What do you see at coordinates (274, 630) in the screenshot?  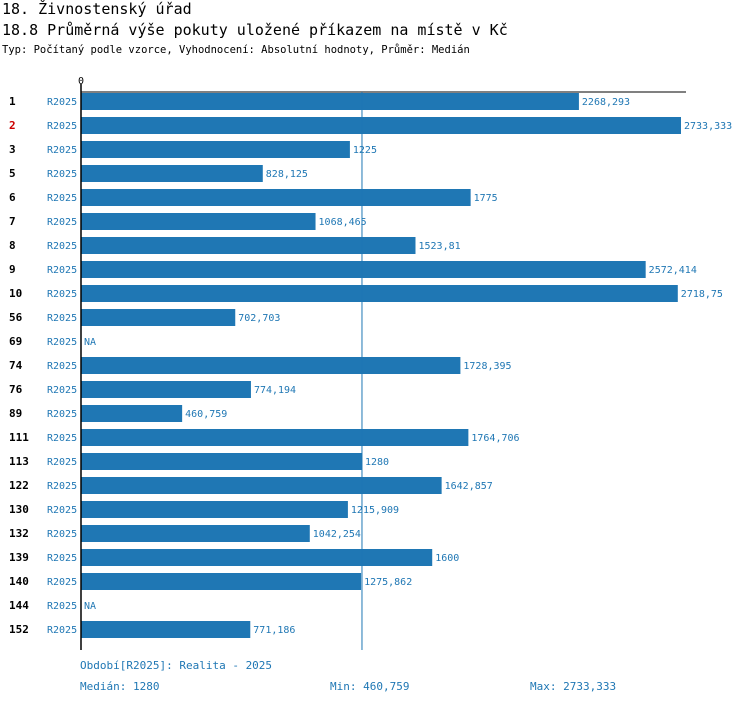 I see `data-label: 771,186` at bounding box center [274, 630].